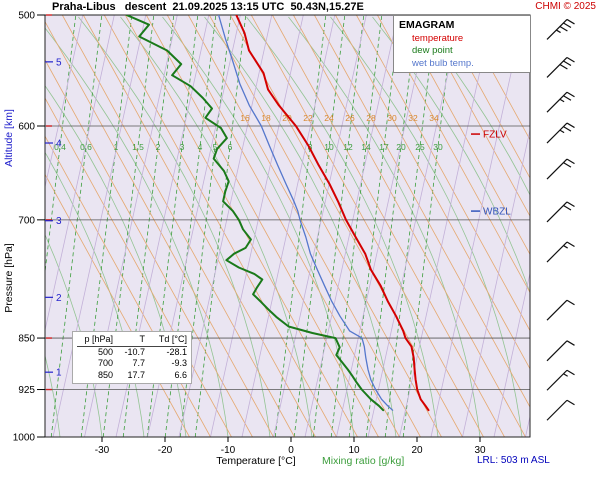 This screenshot has height=500, width=600. I want to click on svg-text: 22, so click(308, 118).